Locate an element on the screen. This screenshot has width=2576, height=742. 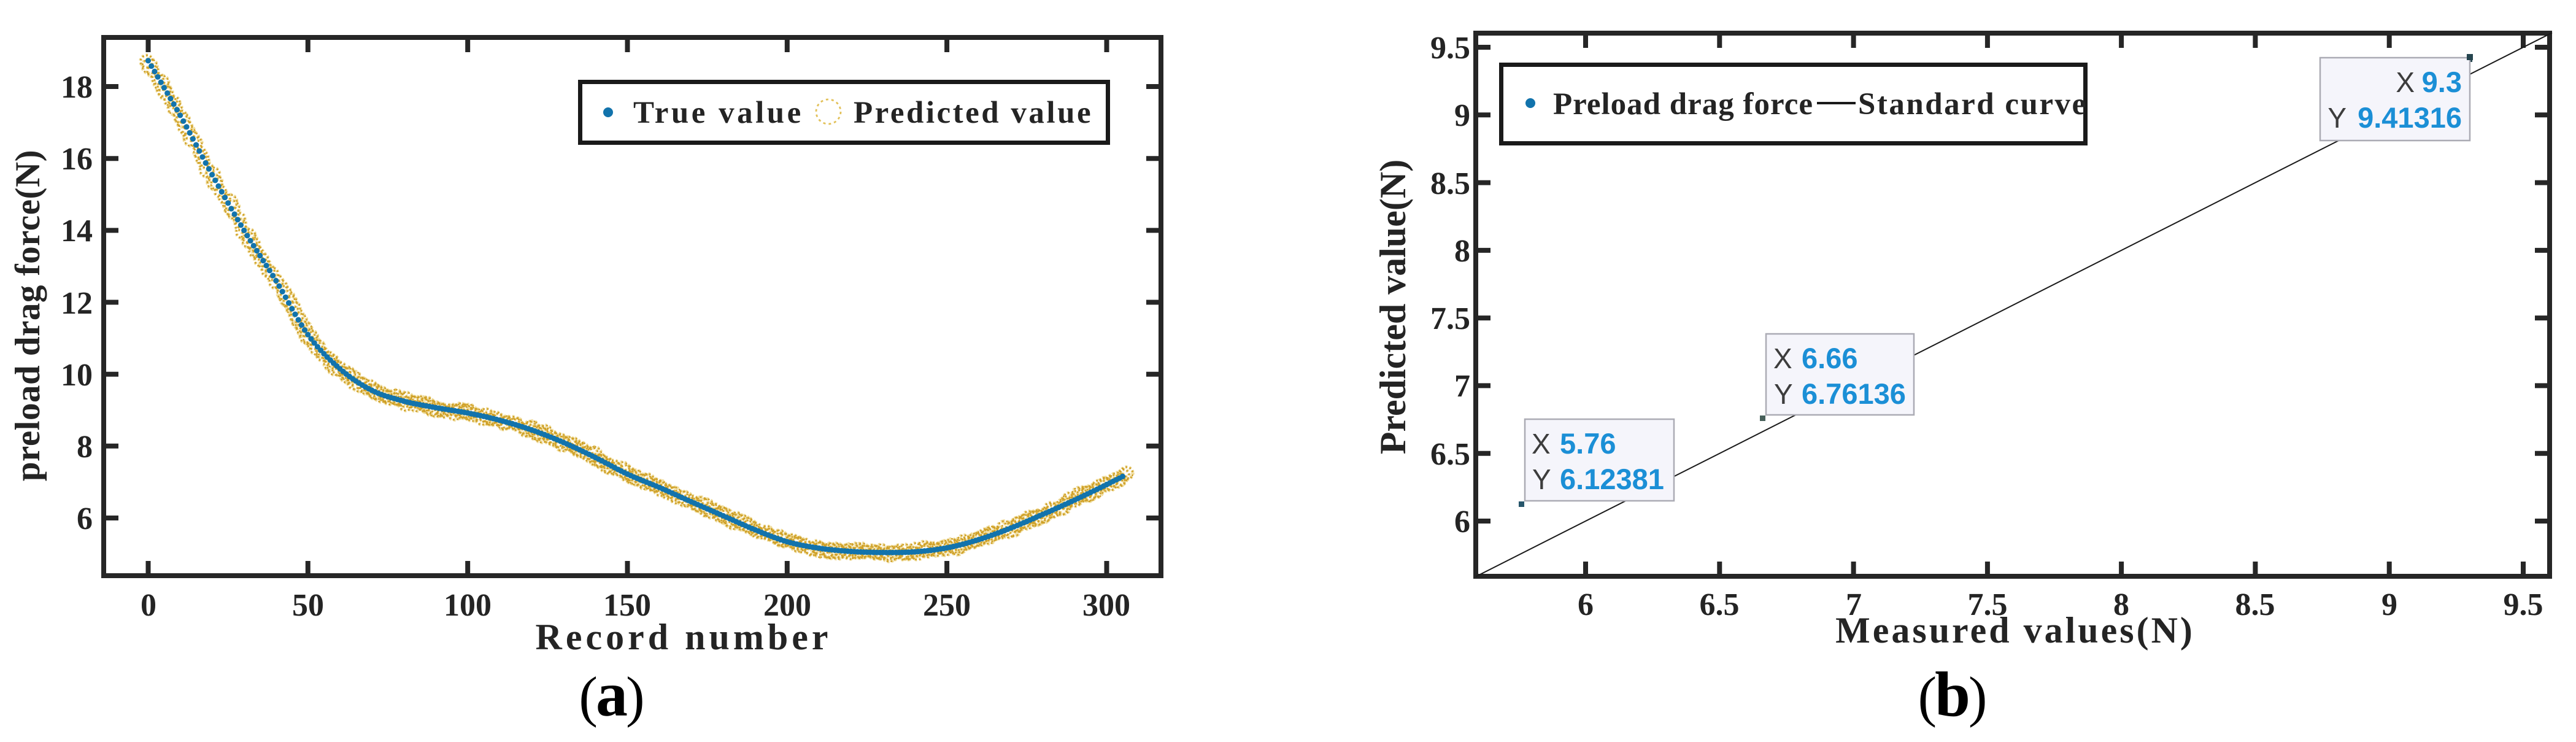
svg-text: 9.41316 is located at coordinates (2410, 117).